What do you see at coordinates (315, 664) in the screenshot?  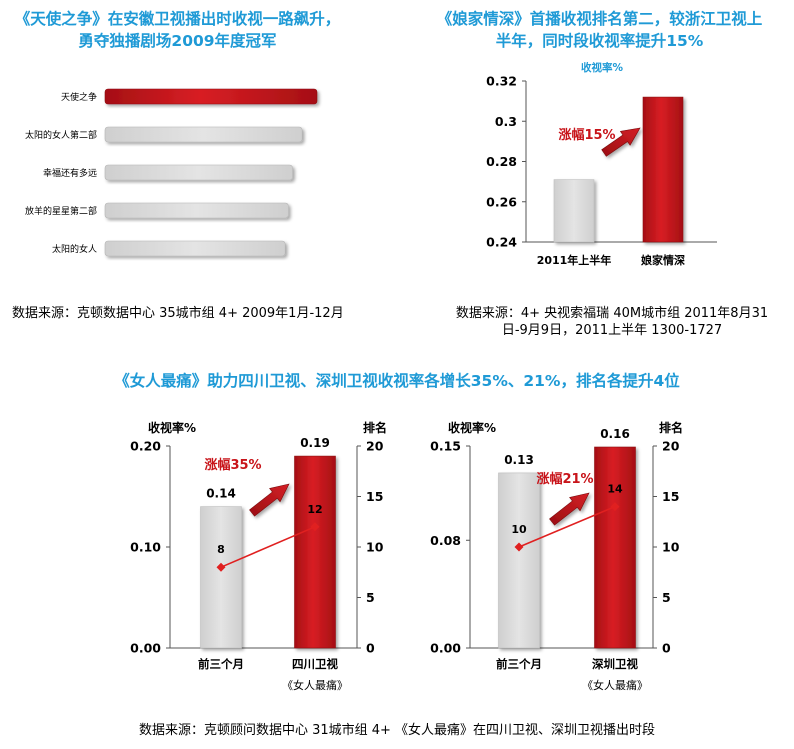 I see `sichuan-x-tick-label: 四川卫视` at bounding box center [315, 664].